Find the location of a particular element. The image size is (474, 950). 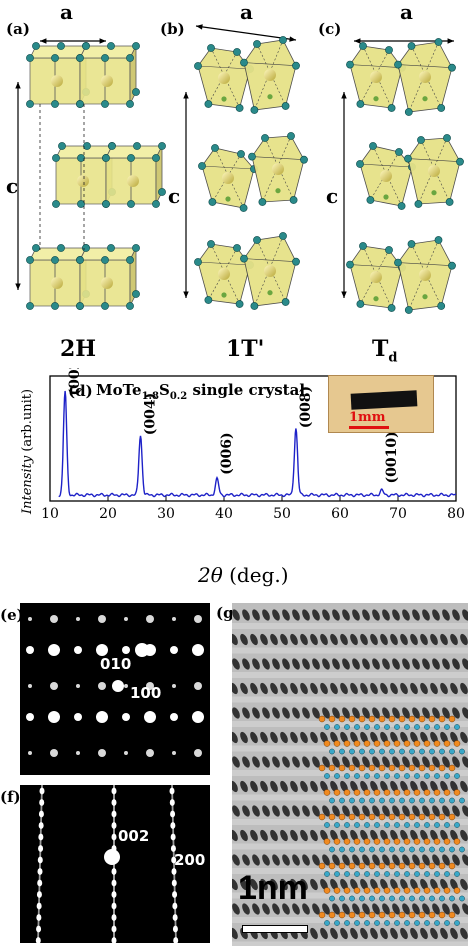

structure-name-1t: 1T' is located at coordinates (245, 349).